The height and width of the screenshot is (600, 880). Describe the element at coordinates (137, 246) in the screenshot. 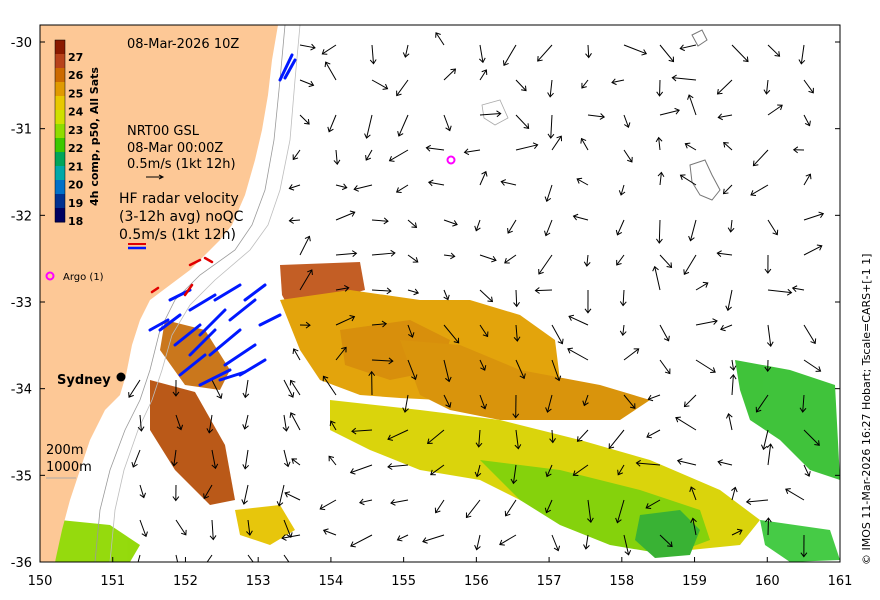

I see `hf-scale-arrow` at that location.